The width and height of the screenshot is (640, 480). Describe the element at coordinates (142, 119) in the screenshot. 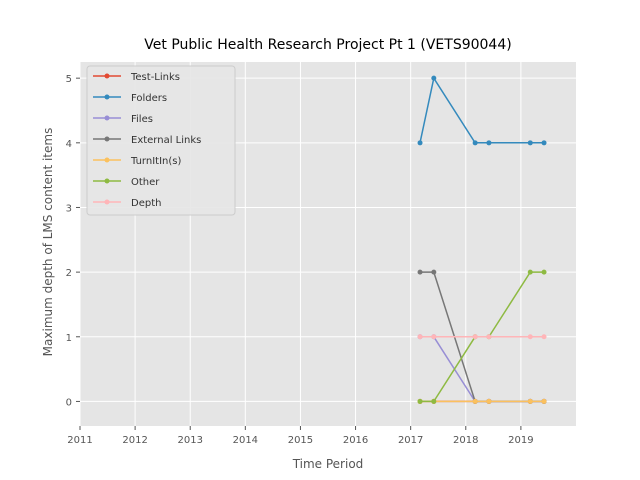

I see `legend-label: Files` at that location.